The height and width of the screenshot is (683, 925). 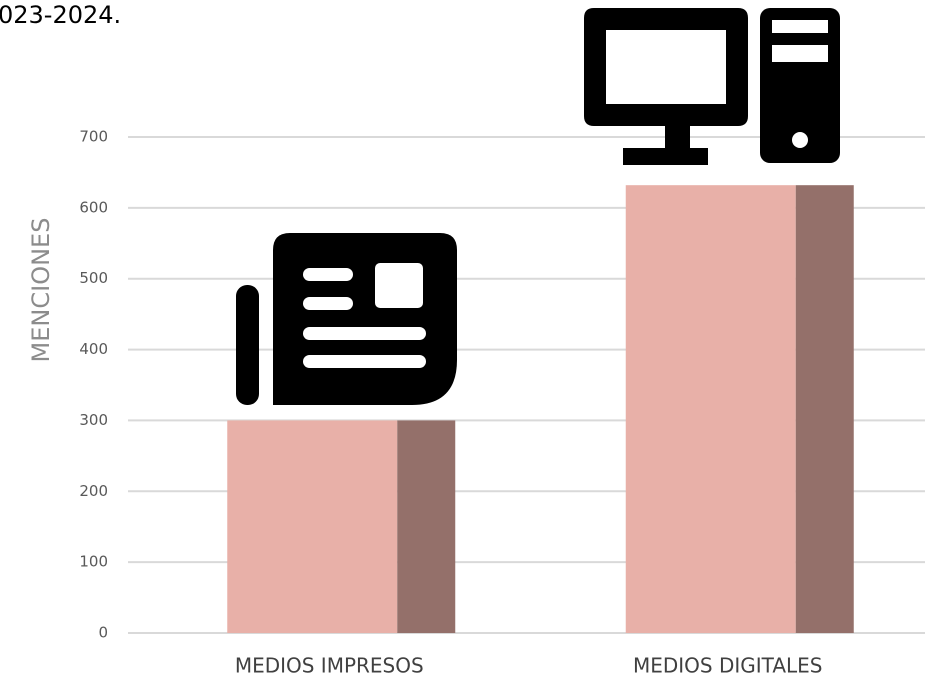 I want to click on y-tick-label: 600, so click(x=93, y=207).